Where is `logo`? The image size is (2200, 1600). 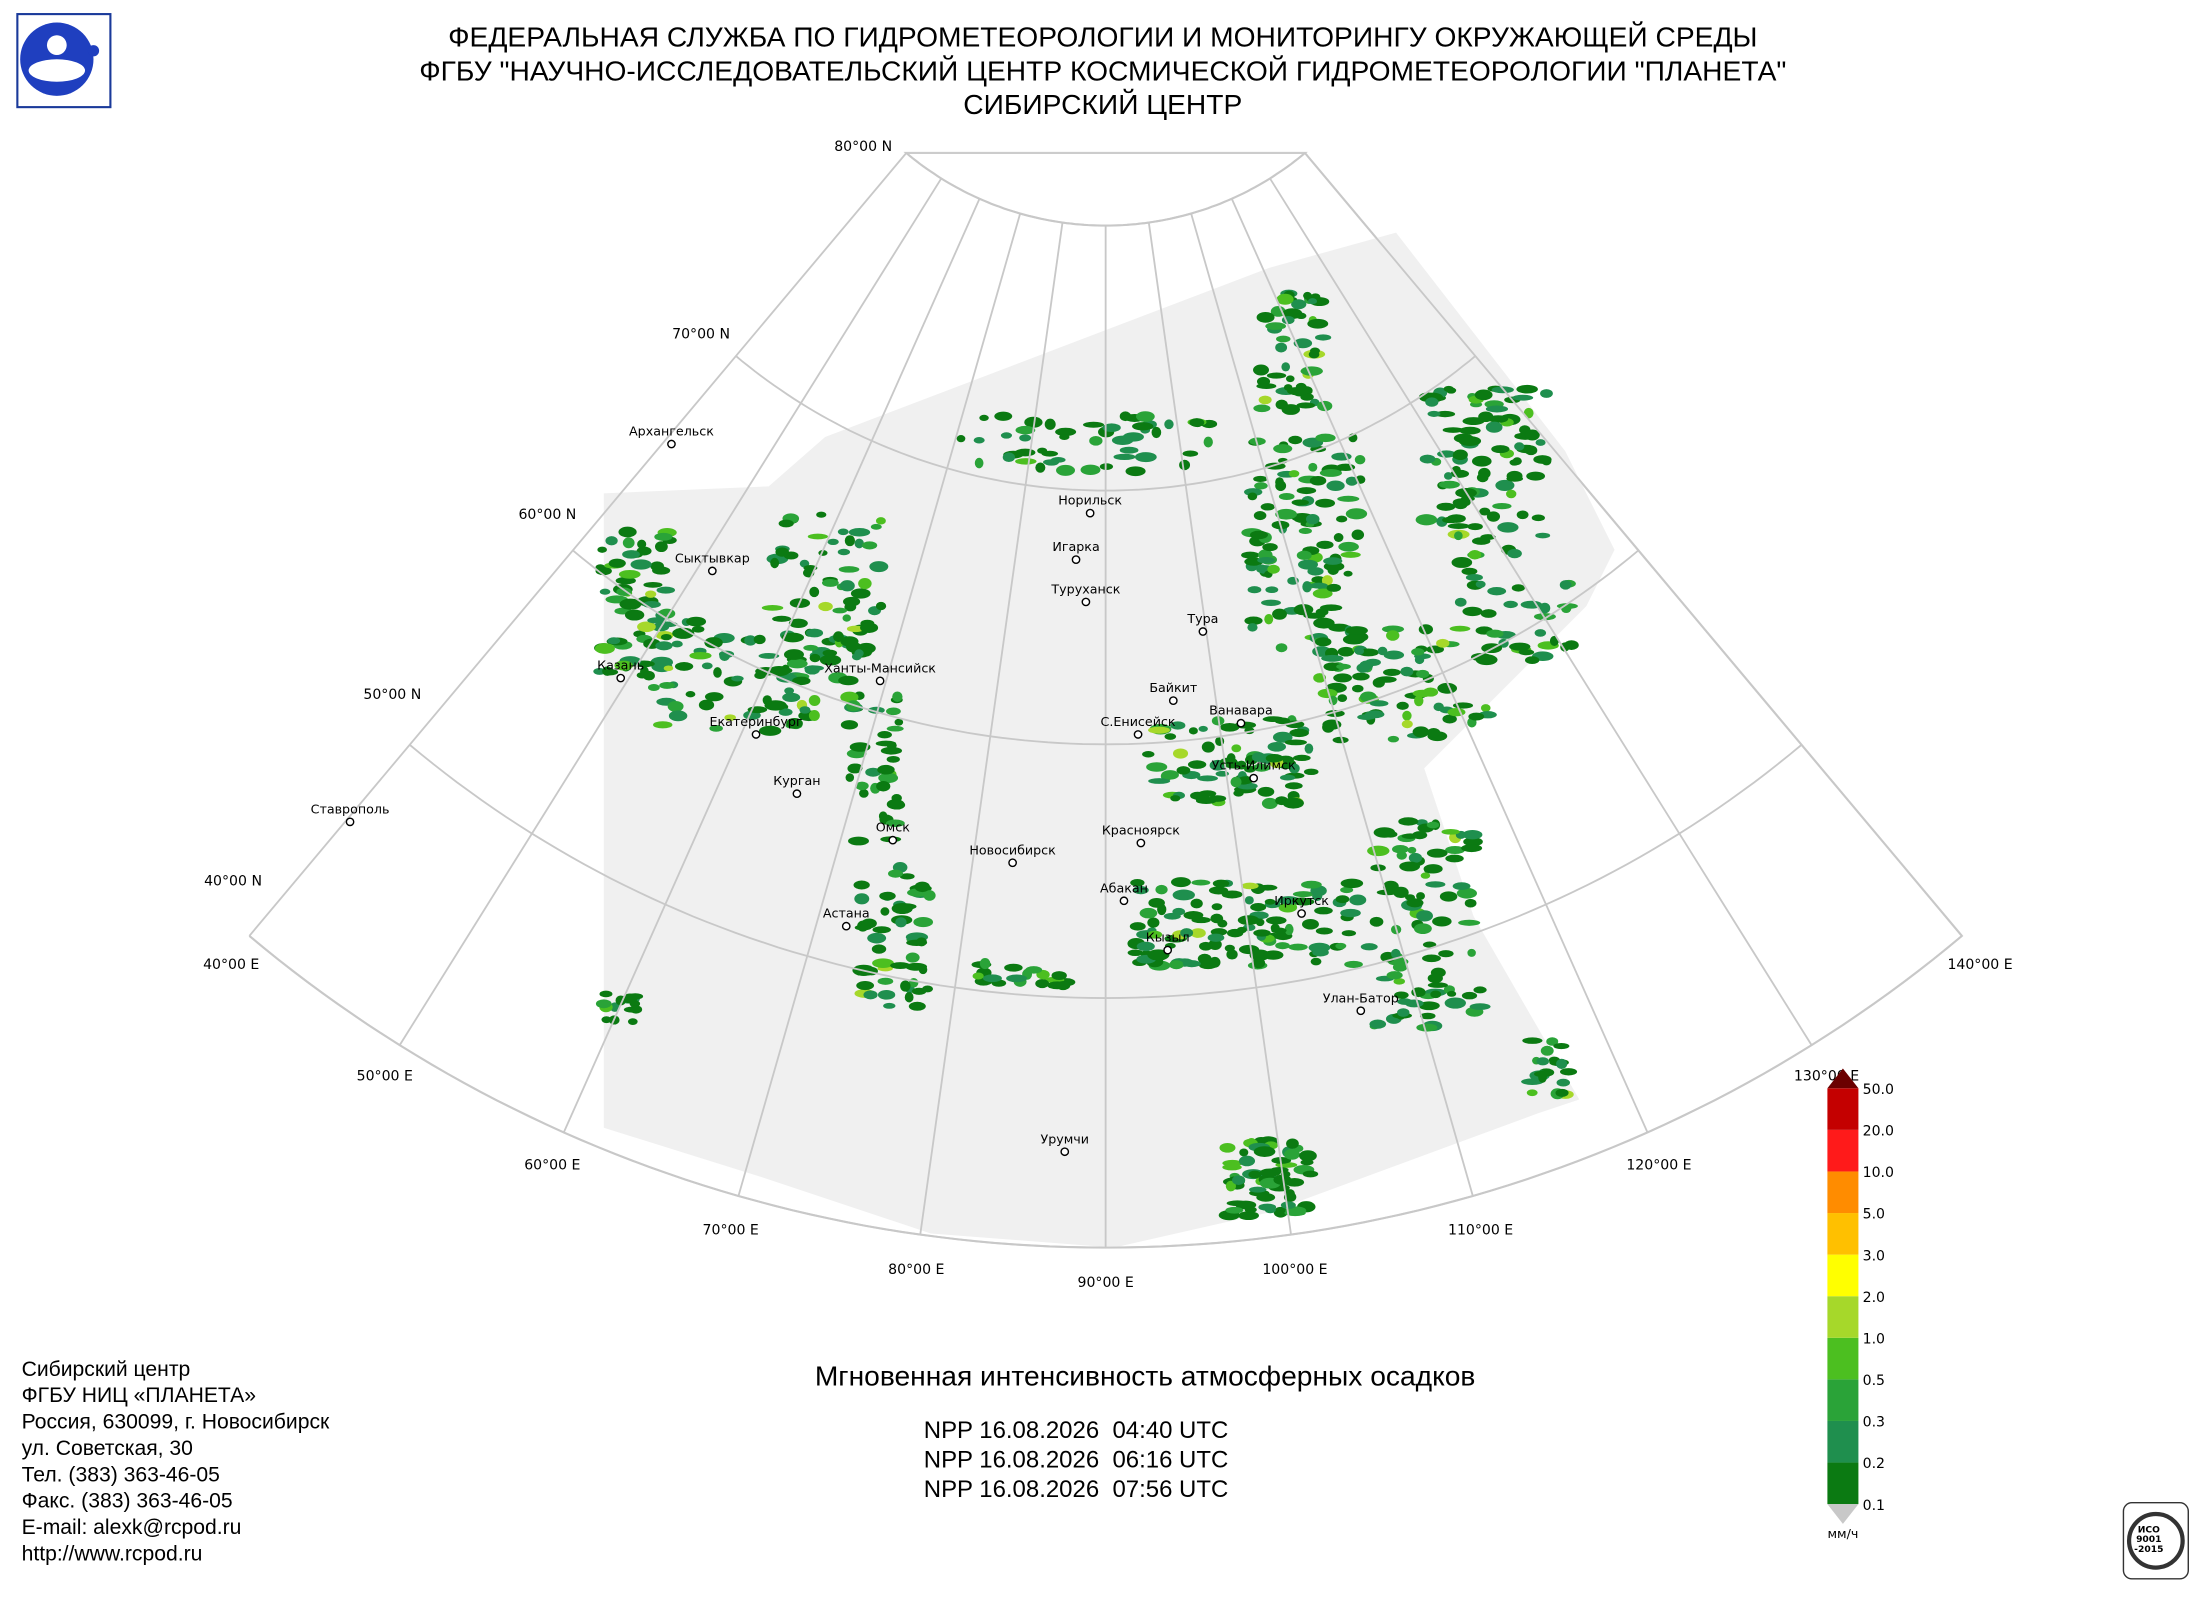 logo is located at coordinates (64, 61).